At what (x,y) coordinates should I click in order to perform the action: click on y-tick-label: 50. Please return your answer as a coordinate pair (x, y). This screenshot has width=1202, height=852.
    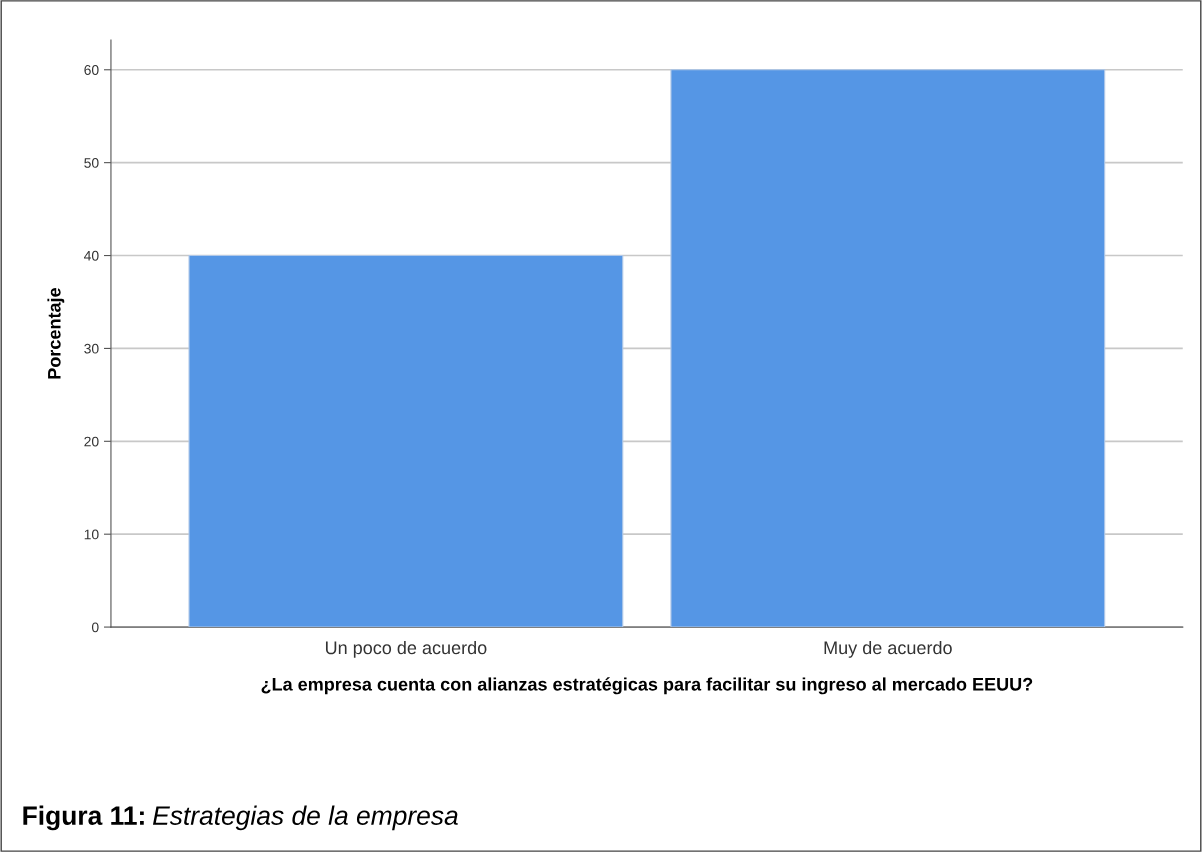
    Looking at the image, I should click on (91, 162).